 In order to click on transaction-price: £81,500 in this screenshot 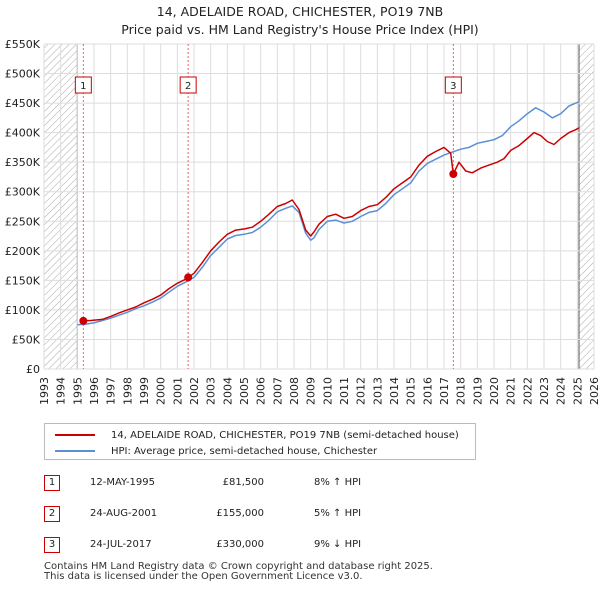, I will do `click(243, 482)`.